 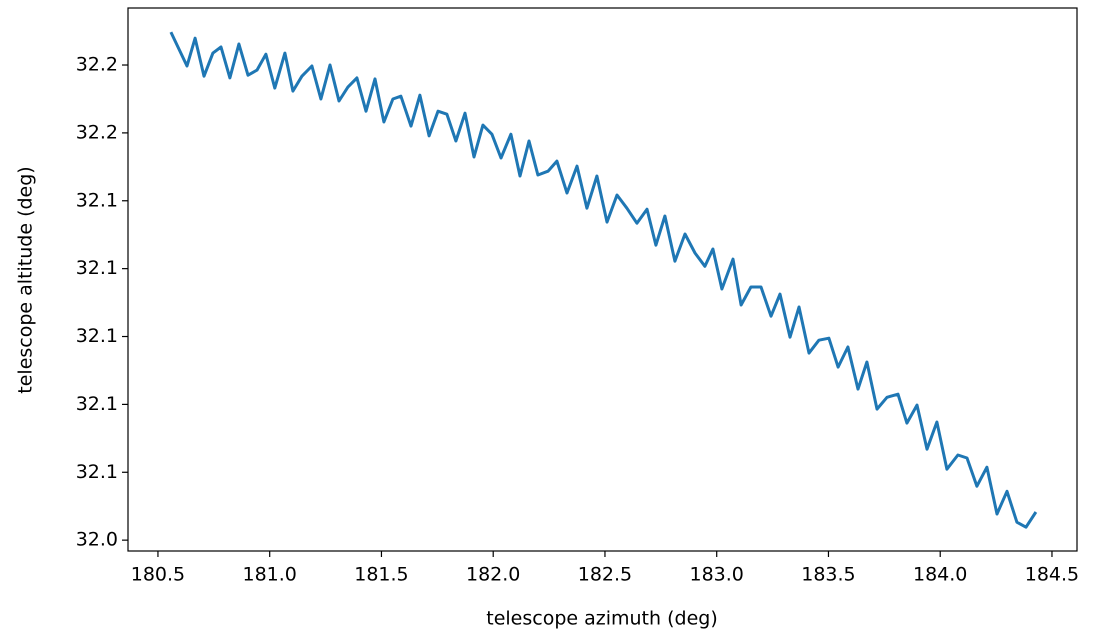 I want to click on x-tick-label: 183.5, so click(x=828, y=575).